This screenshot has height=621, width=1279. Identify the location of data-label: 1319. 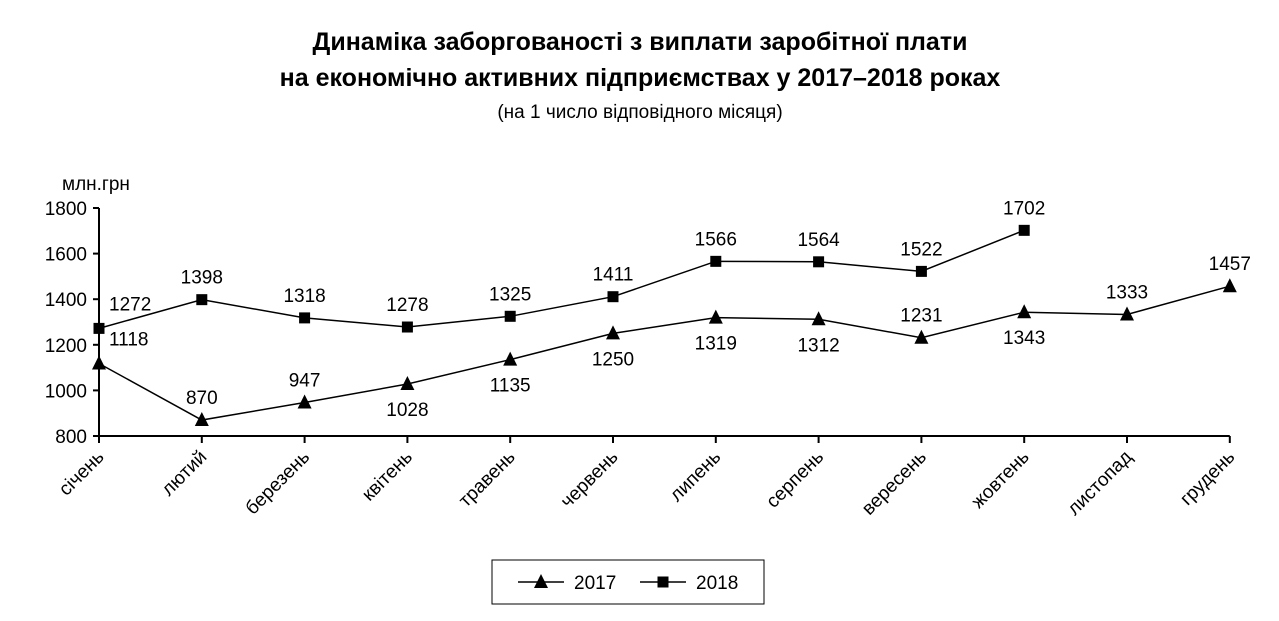
(716, 344).